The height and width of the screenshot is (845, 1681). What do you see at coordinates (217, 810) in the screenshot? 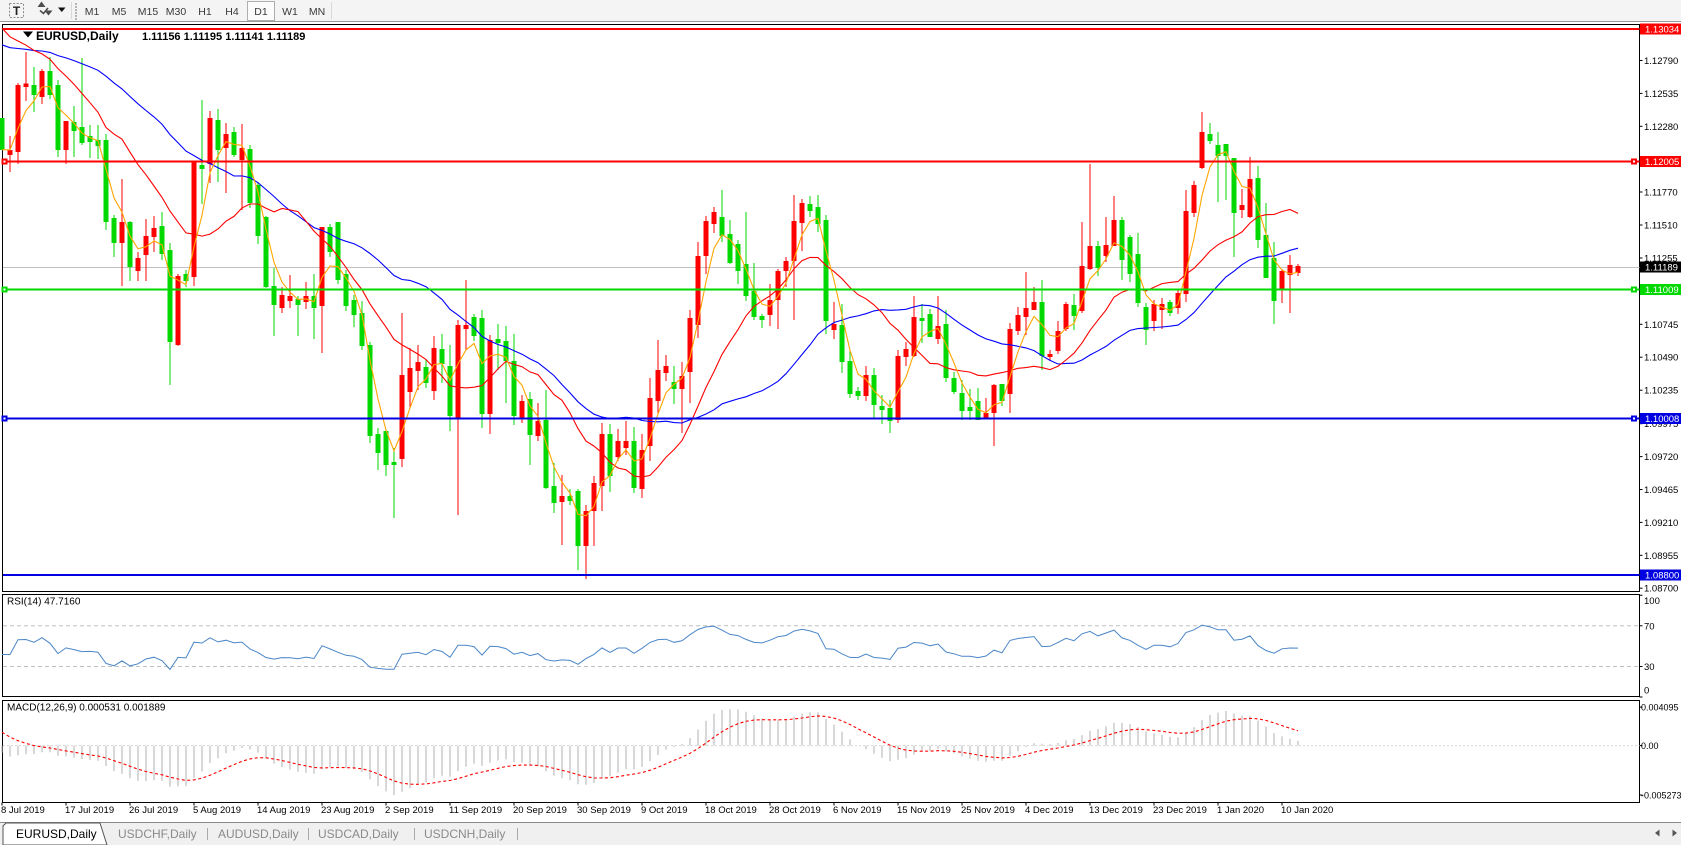
I see `svg-text: 5 Aug 2019` at bounding box center [217, 810].